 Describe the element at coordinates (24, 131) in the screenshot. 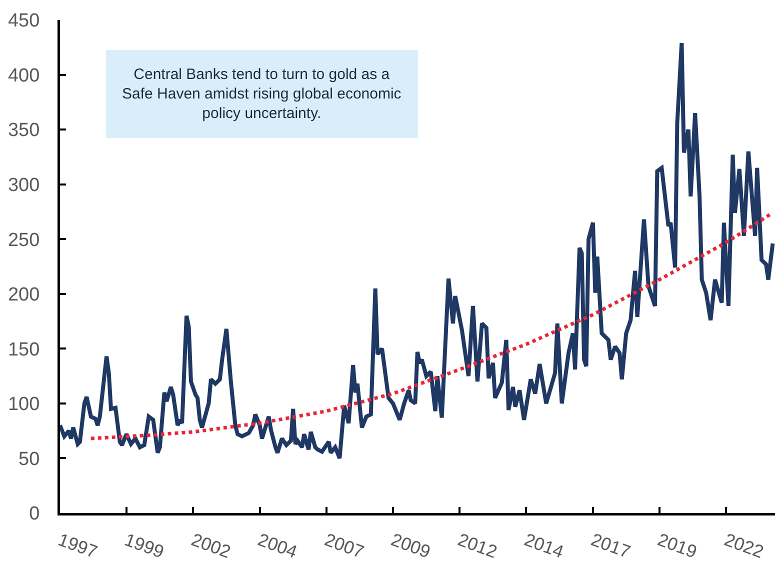

I see `y-tick-label: 350` at that location.